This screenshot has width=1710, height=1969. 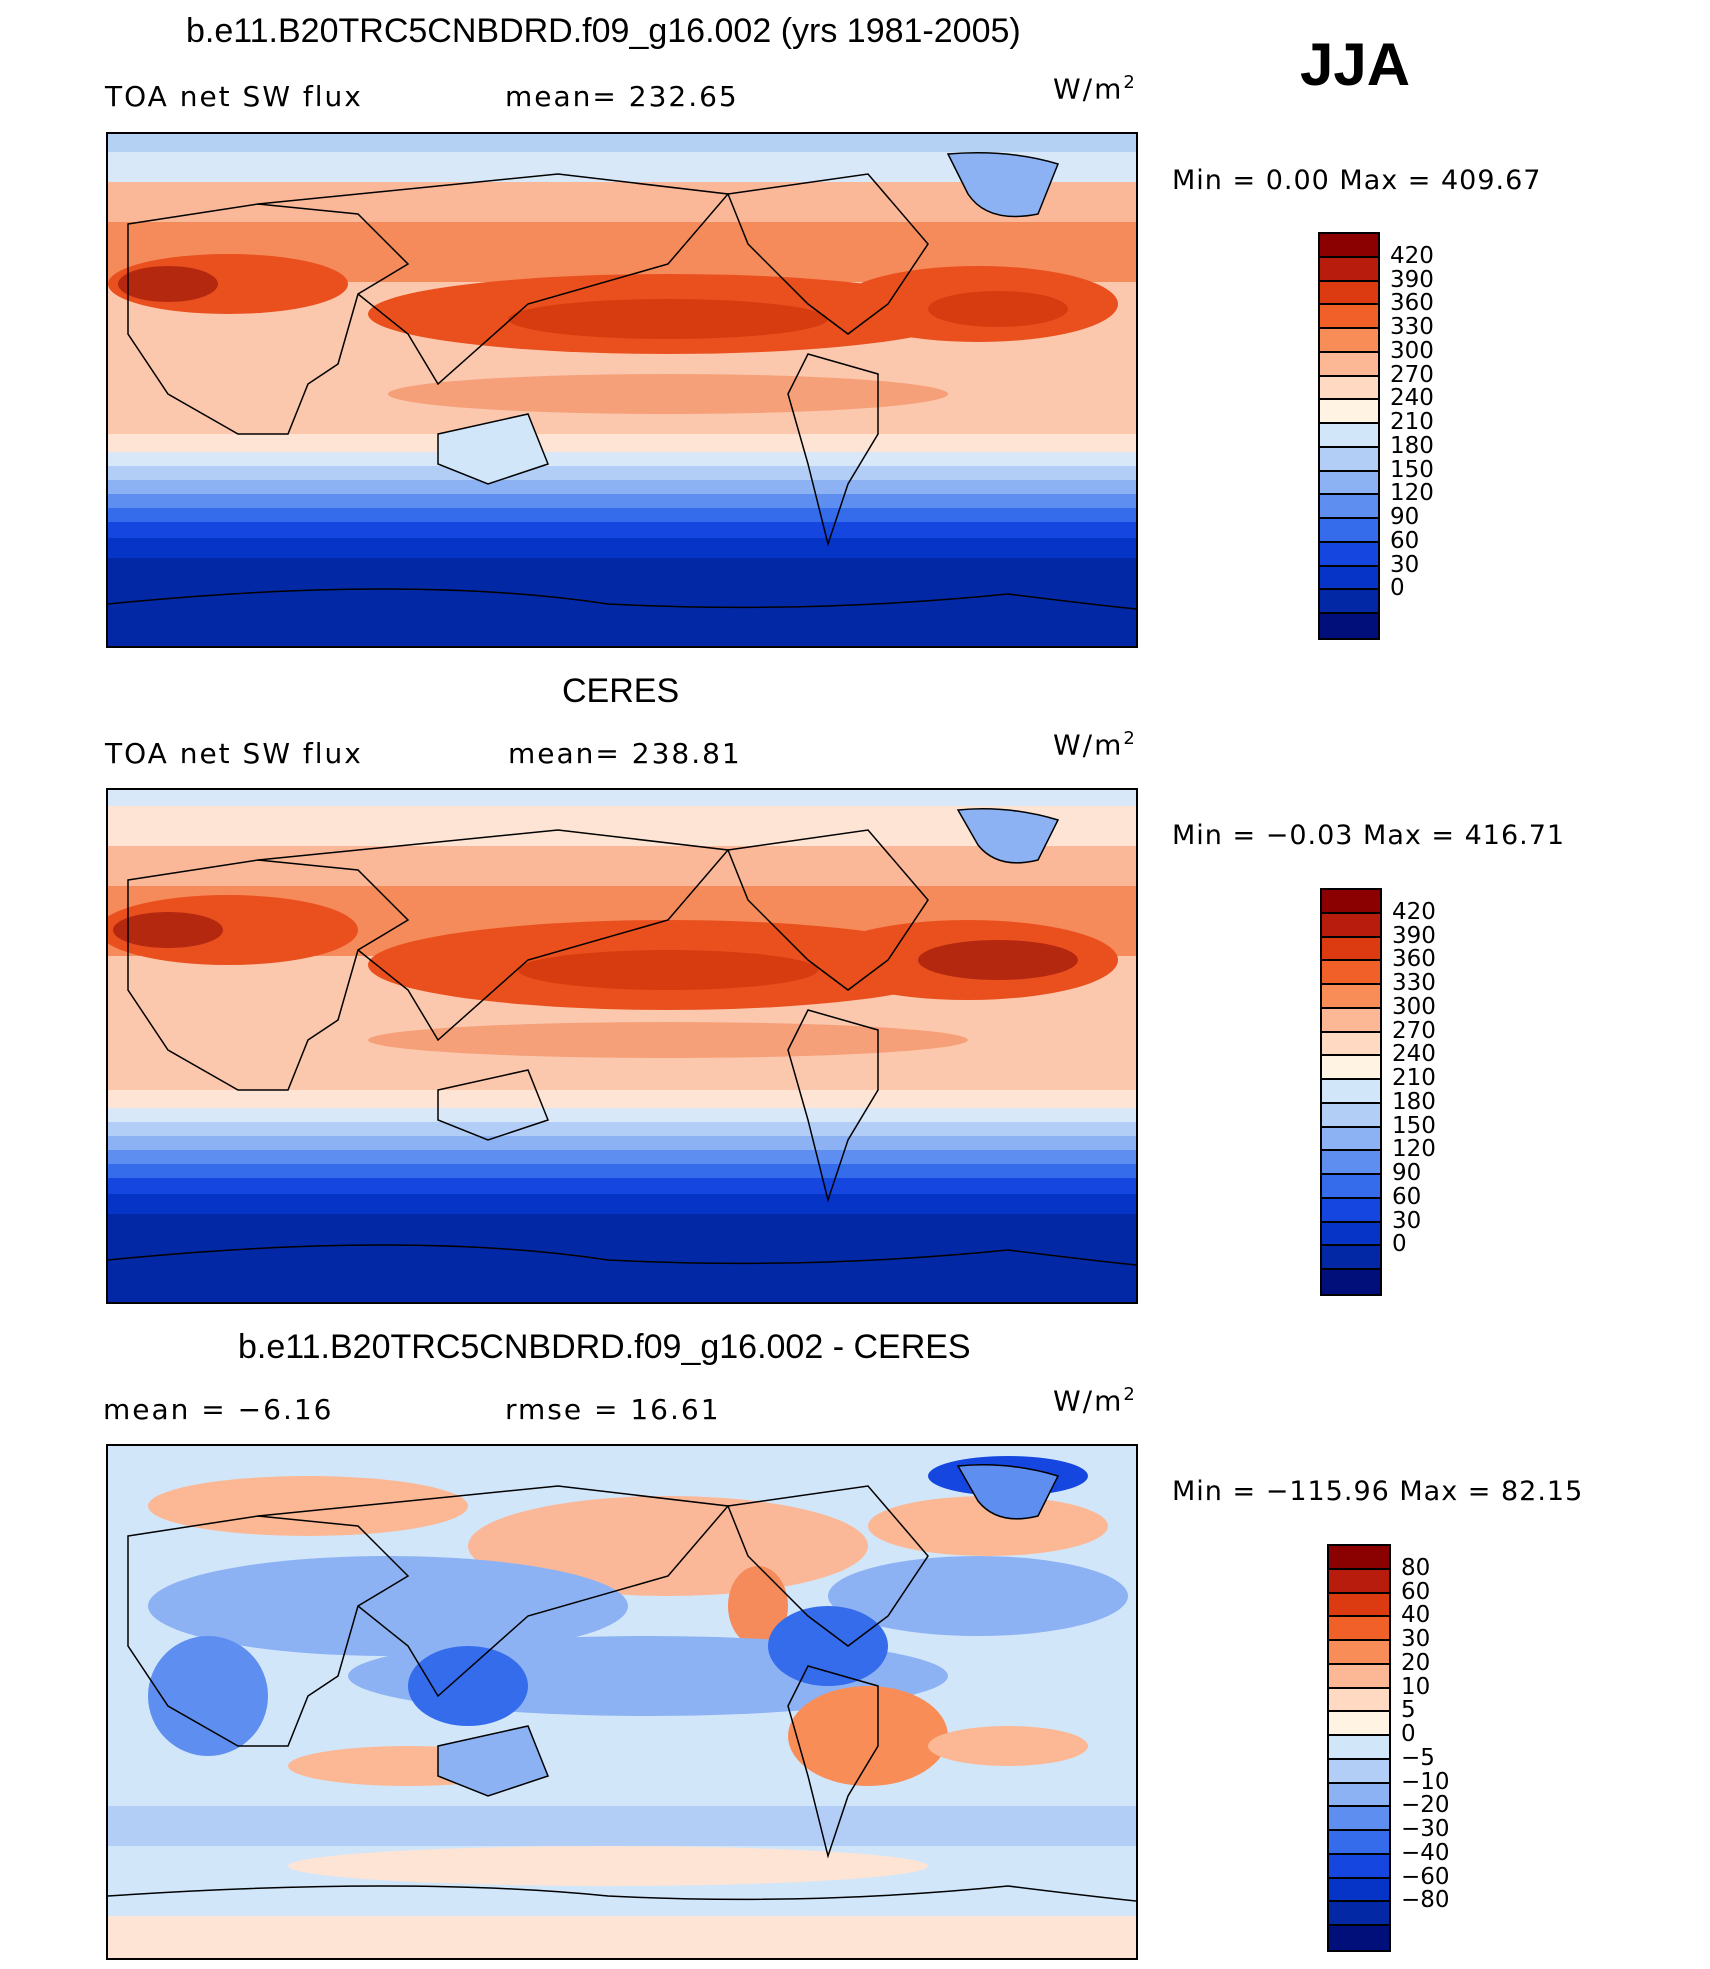 I want to click on colorbar-tick-label: 40, so click(x=1416, y=1615).